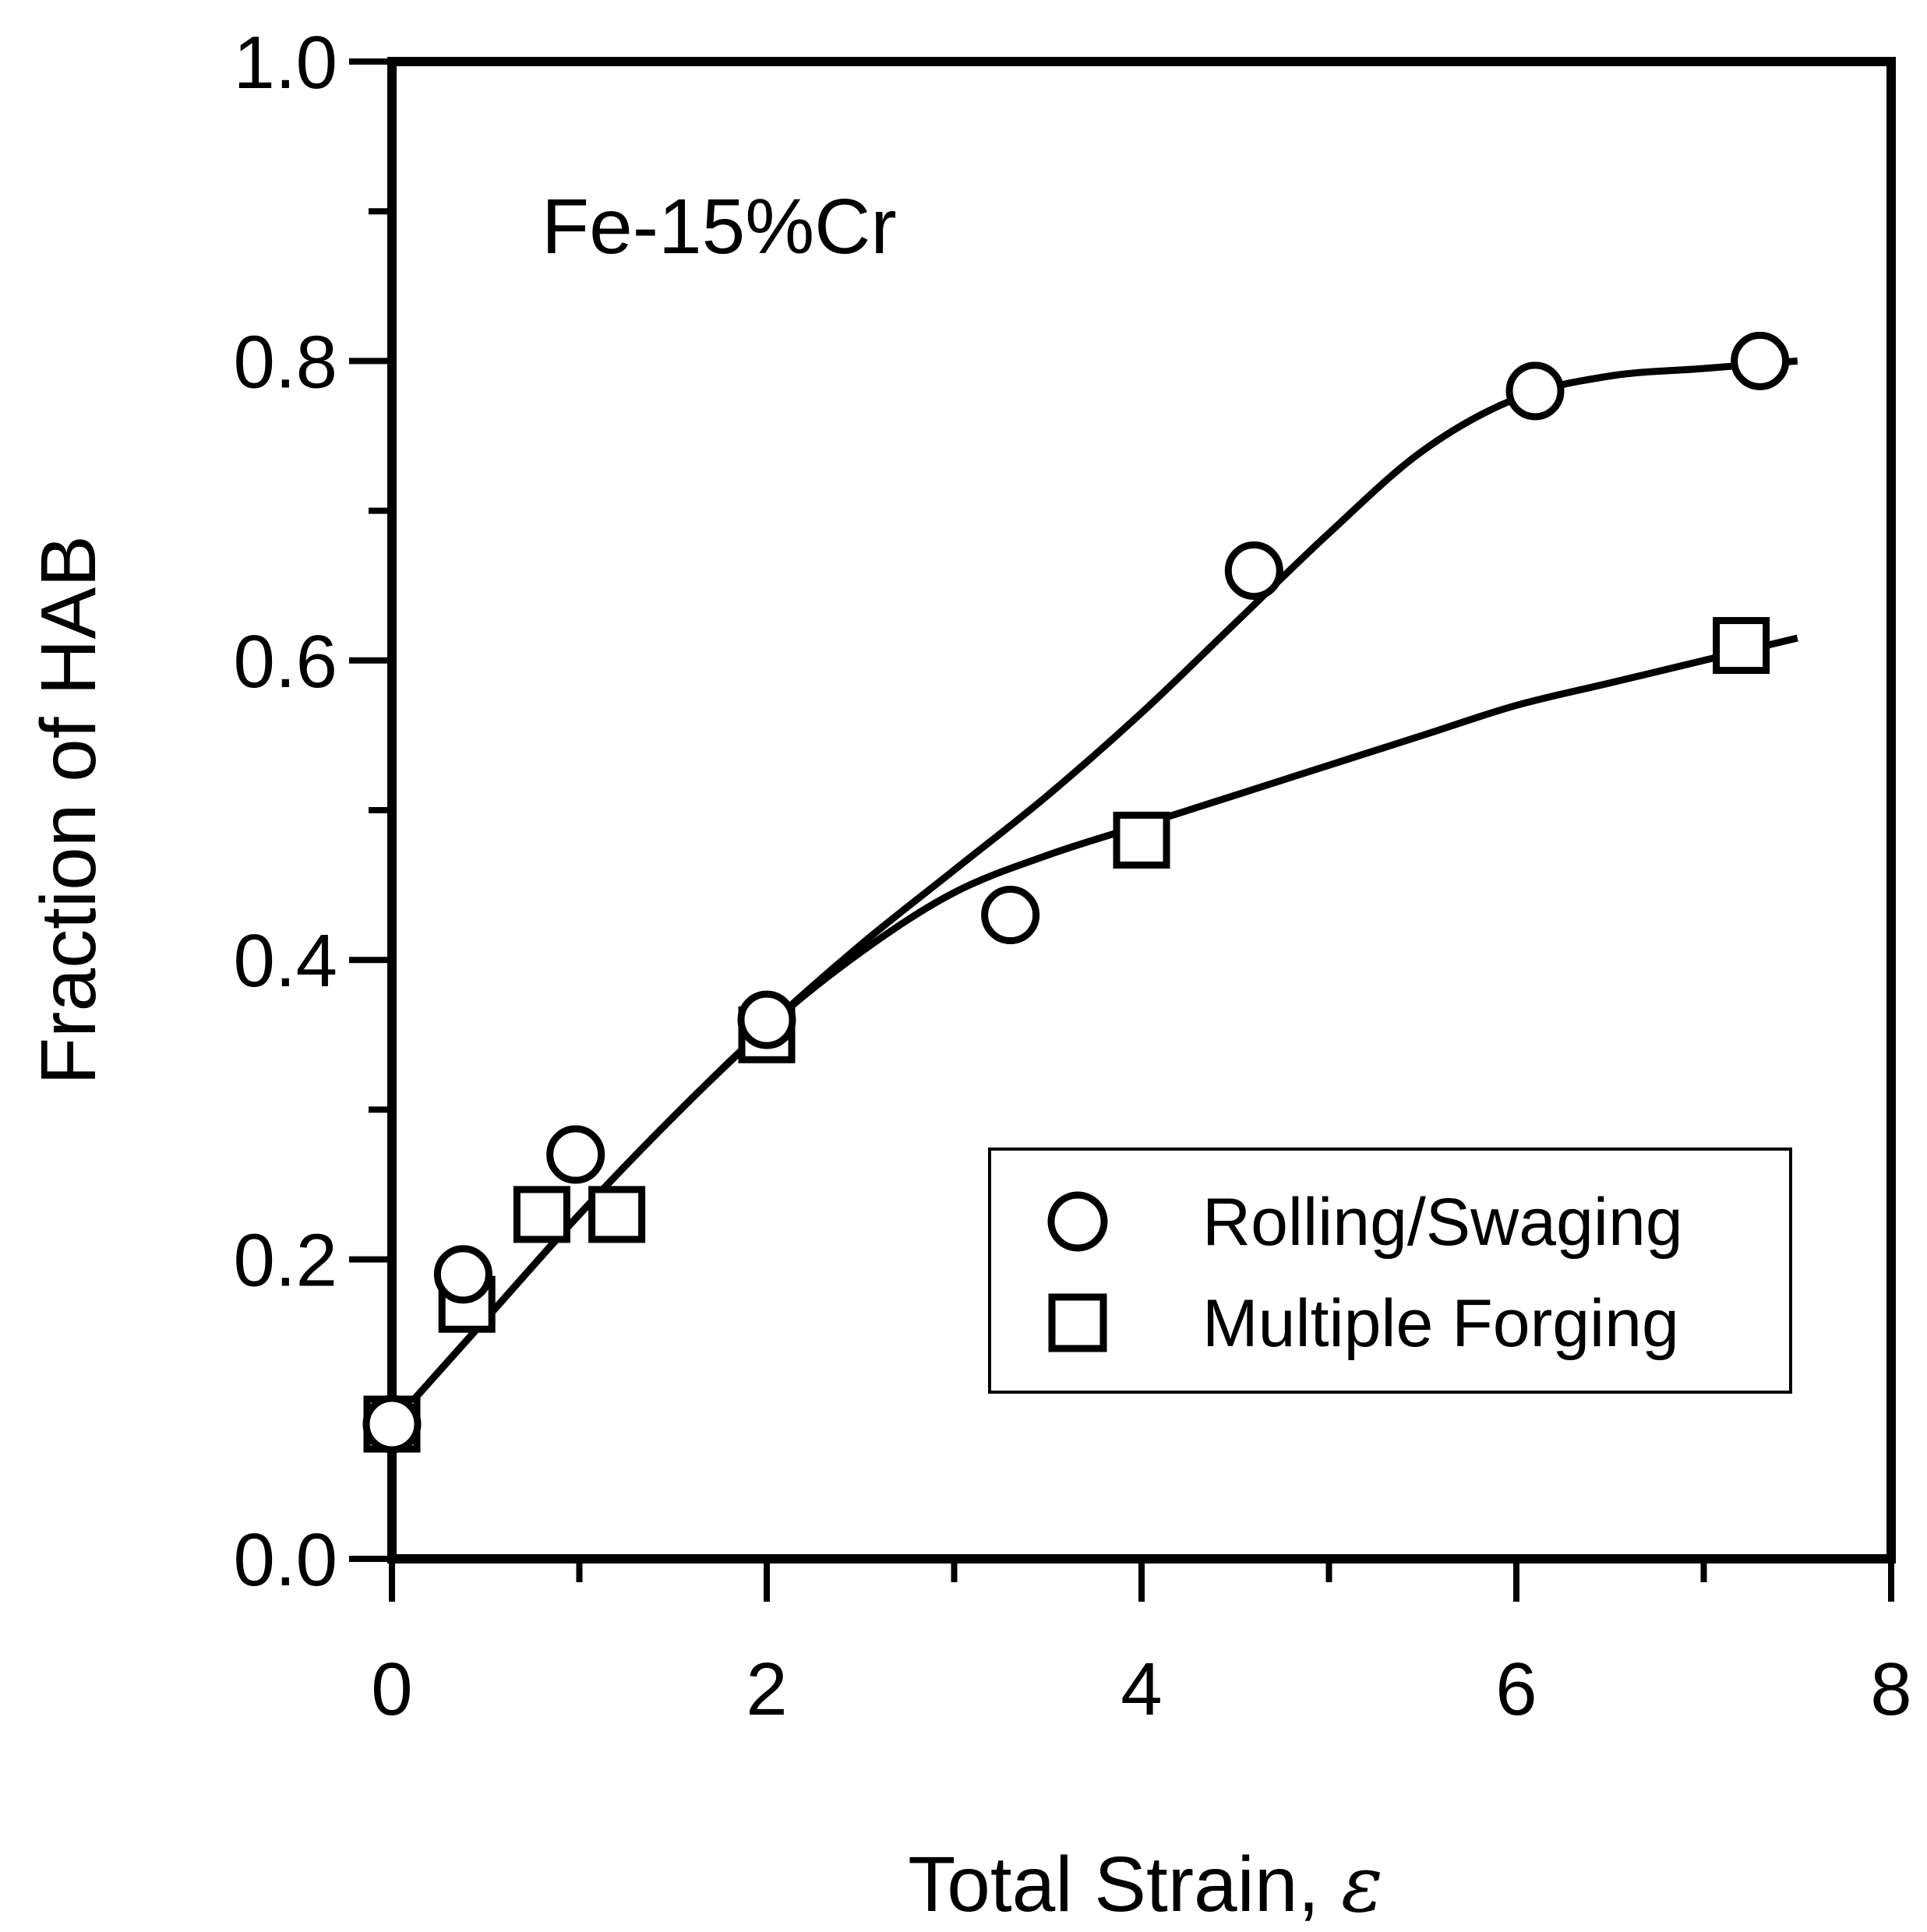  Describe the element at coordinates (1516, 1689) in the screenshot. I see `x-tick-label: 6` at that location.